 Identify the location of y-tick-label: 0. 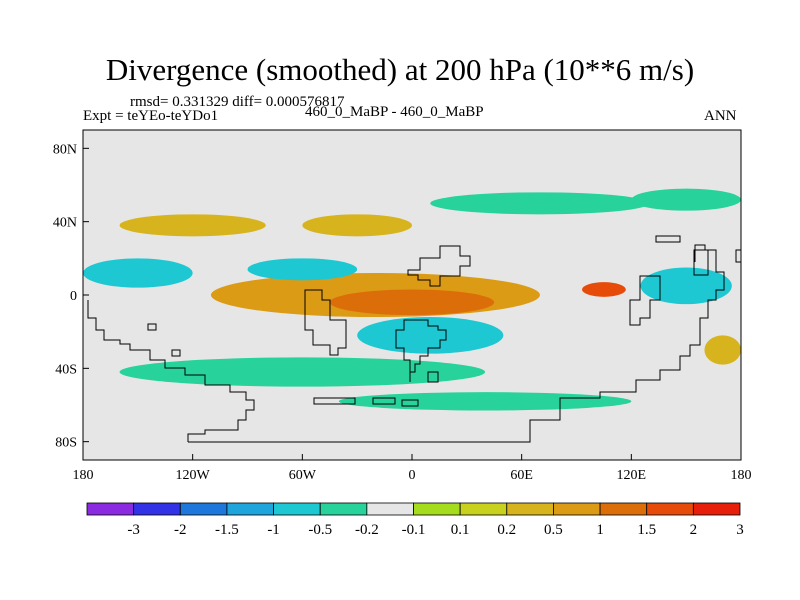
(73, 296).